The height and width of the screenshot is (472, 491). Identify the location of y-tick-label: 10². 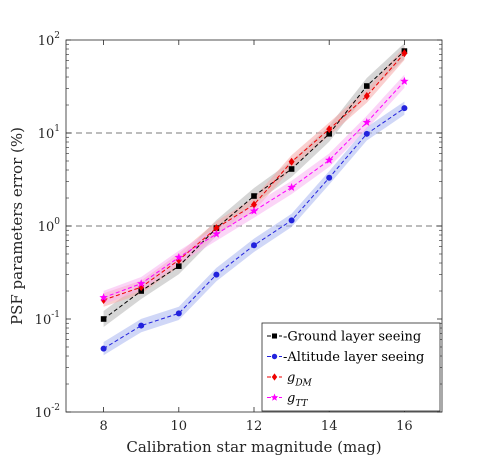
(49, 40).